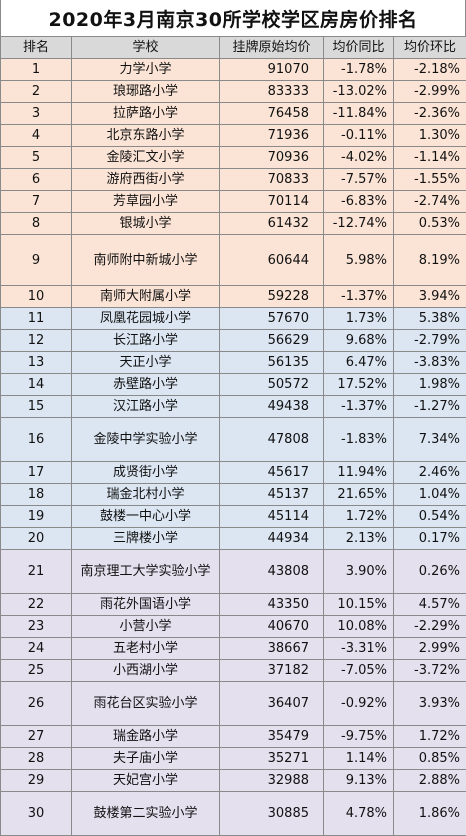 This screenshot has height=836, width=466. Describe the element at coordinates (36, 517) in the screenshot. I see `cell-rank: 19` at that location.